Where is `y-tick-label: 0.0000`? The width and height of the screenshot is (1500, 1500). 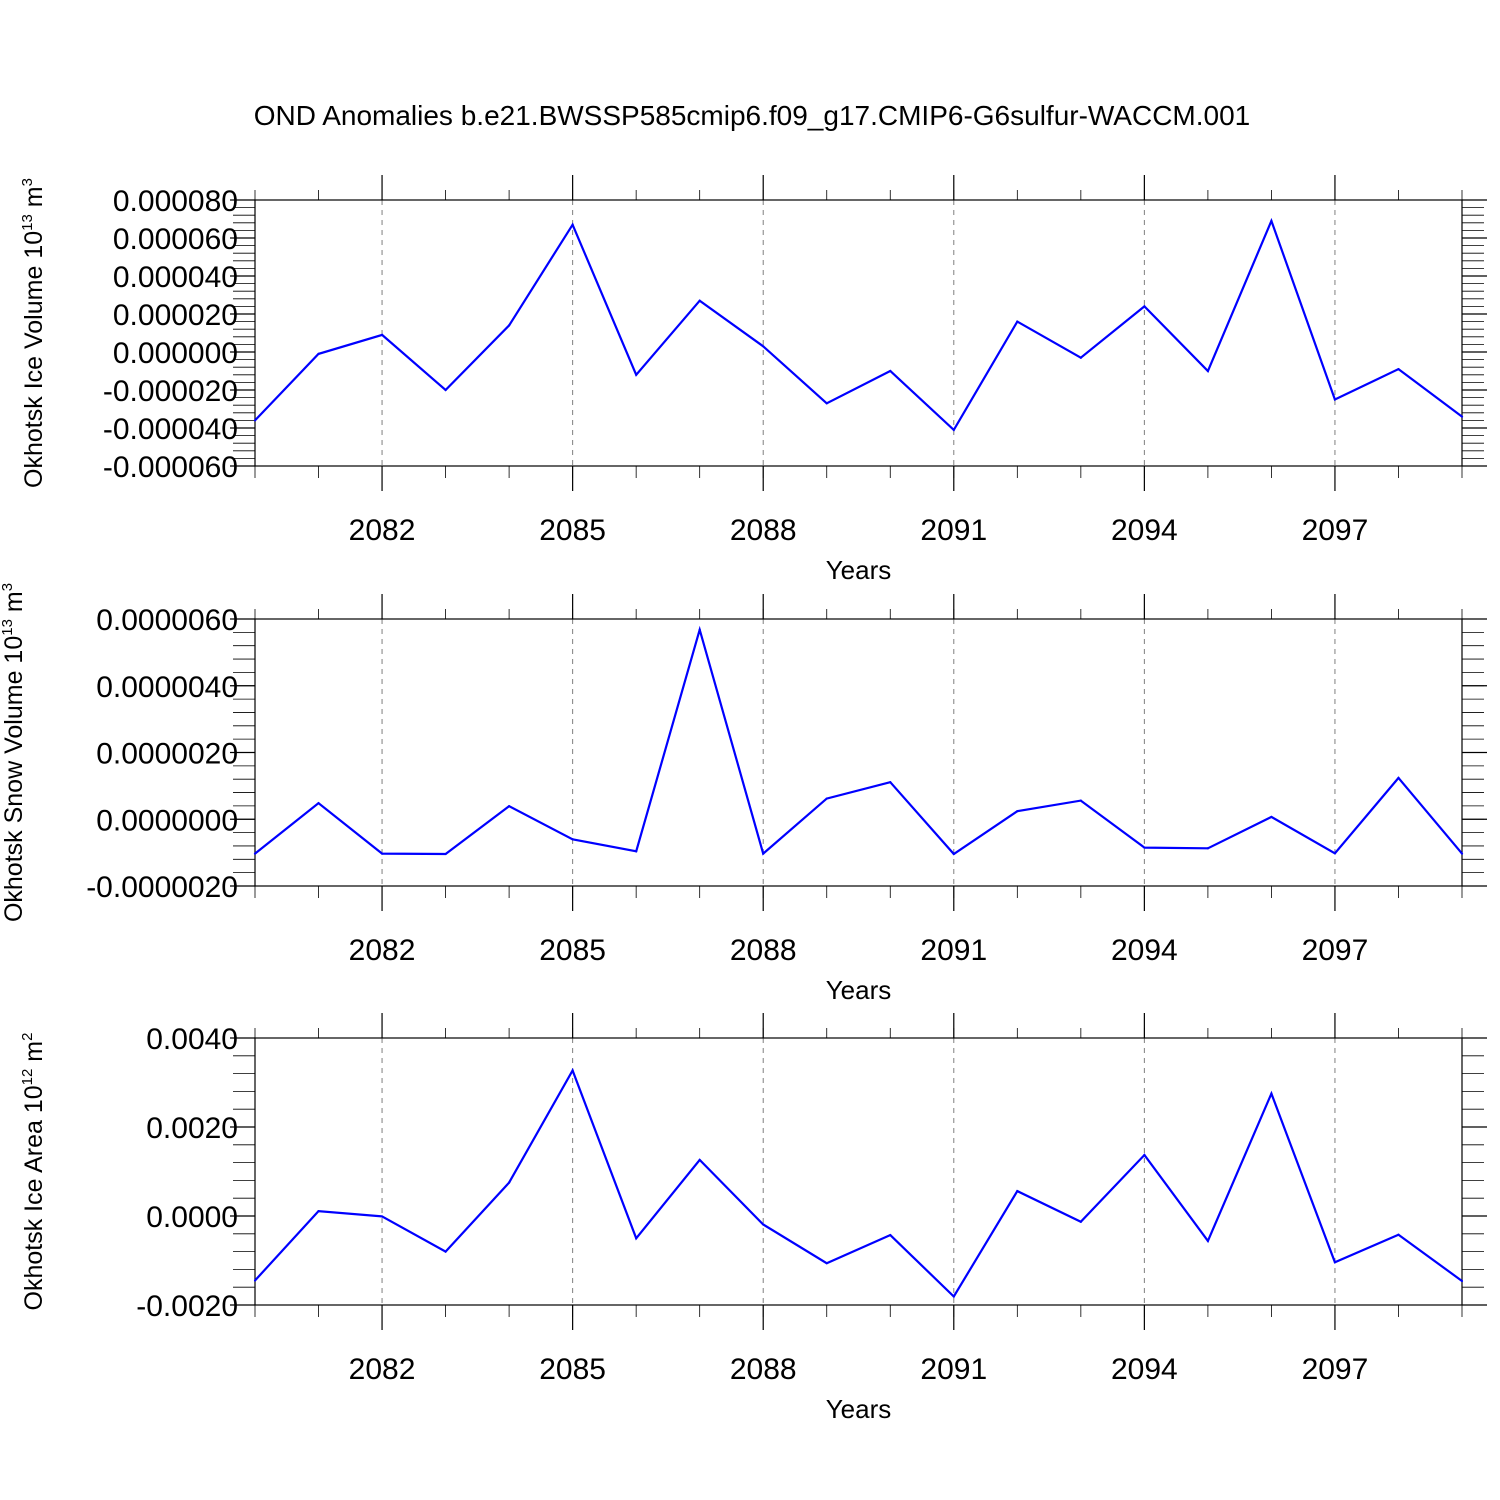 y-tick-label: 0.0000 is located at coordinates (192, 1217).